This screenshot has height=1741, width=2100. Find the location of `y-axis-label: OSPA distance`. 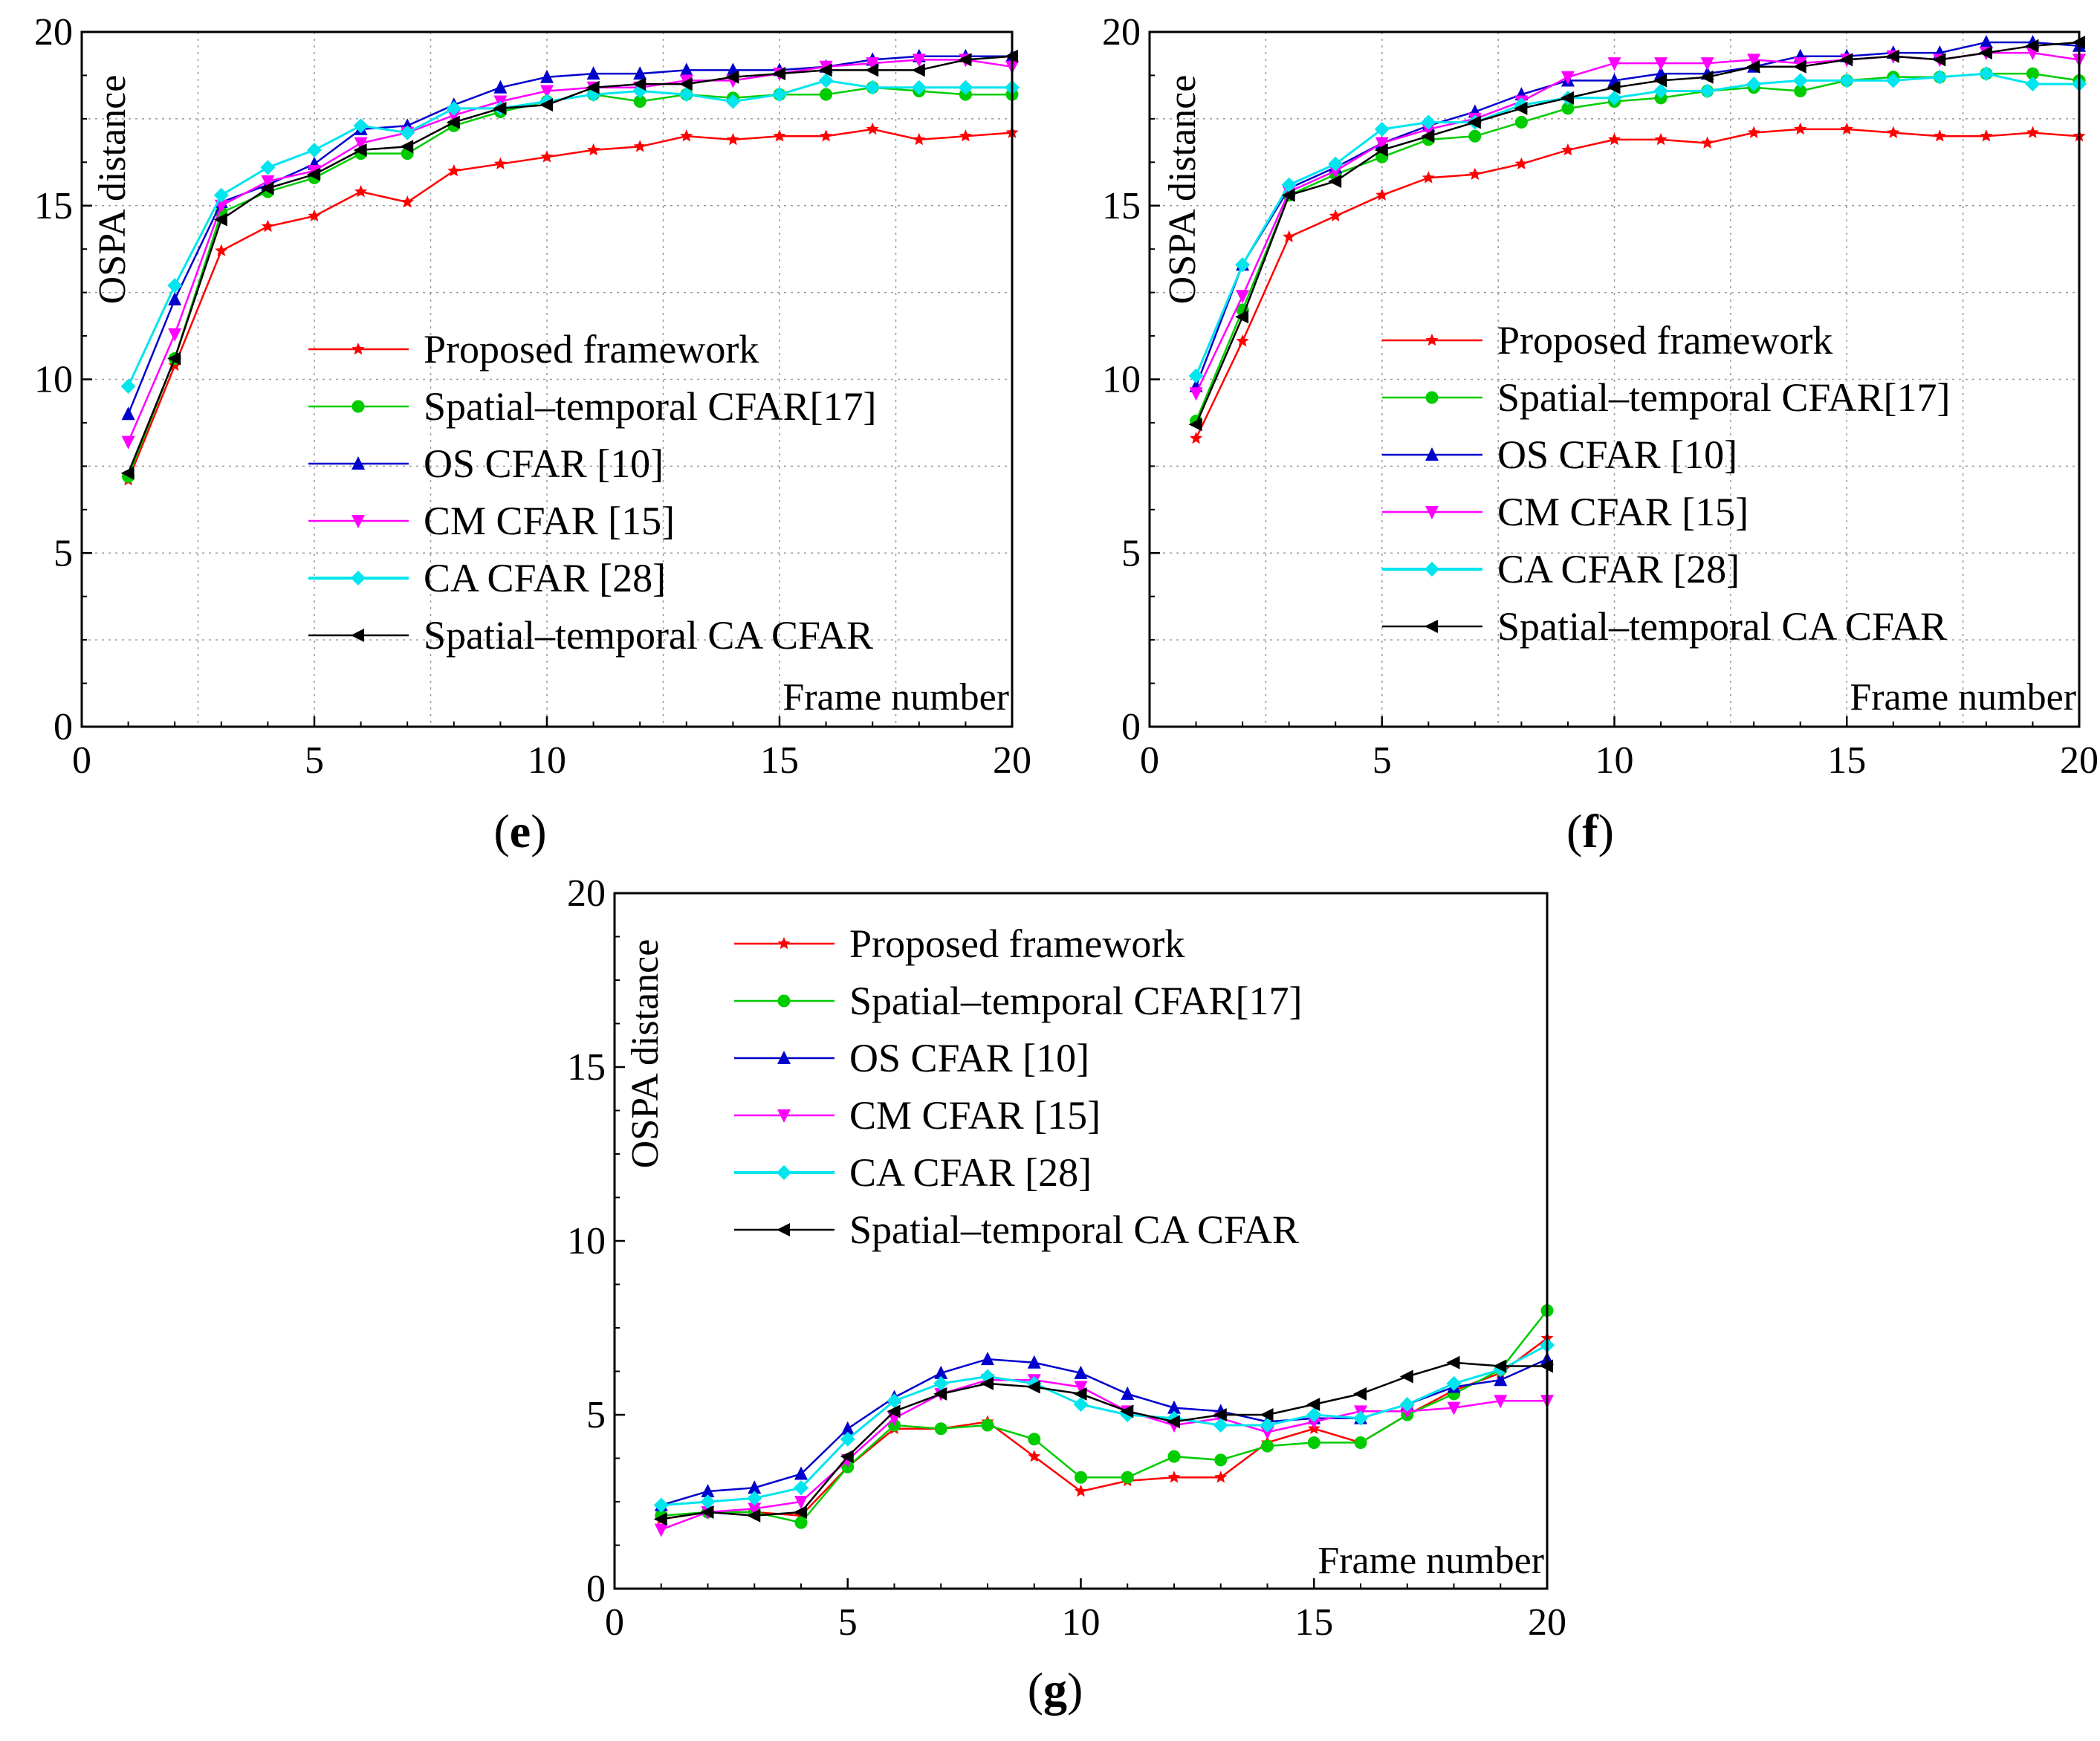

y-axis-label: OSPA distance is located at coordinates (112, 190).